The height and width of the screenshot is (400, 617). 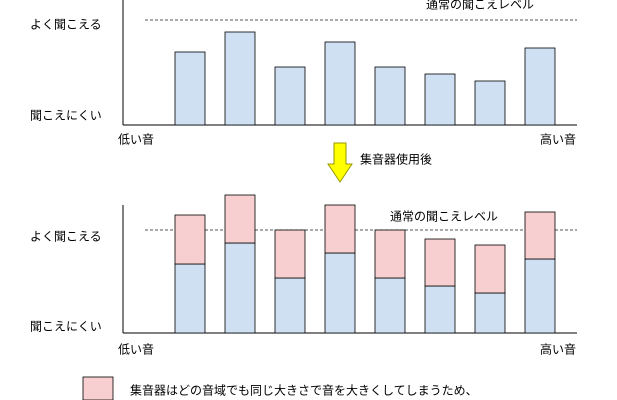 What do you see at coordinates (98, 388) in the screenshot?
I see `legend-swatch` at bounding box center [98, 388].